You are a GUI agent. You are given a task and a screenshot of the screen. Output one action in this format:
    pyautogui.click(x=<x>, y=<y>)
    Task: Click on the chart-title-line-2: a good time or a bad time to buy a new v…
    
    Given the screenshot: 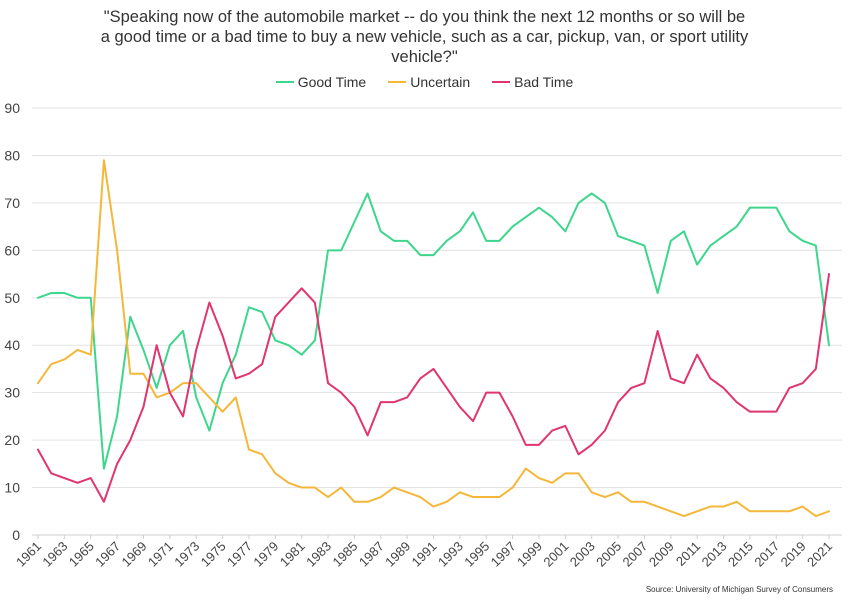 What is the action you would take?
    pyautogui.click(x=424, y=37)
    